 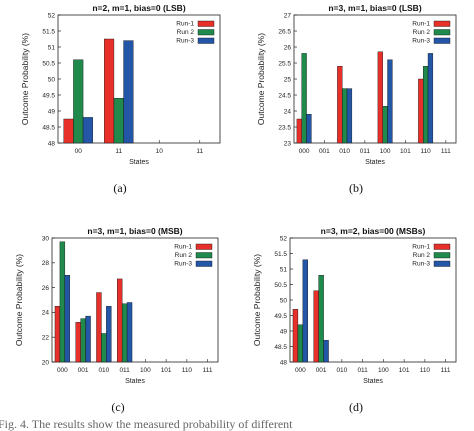 I want to click on y-tick-label: 30, so click(x=46, y=238).